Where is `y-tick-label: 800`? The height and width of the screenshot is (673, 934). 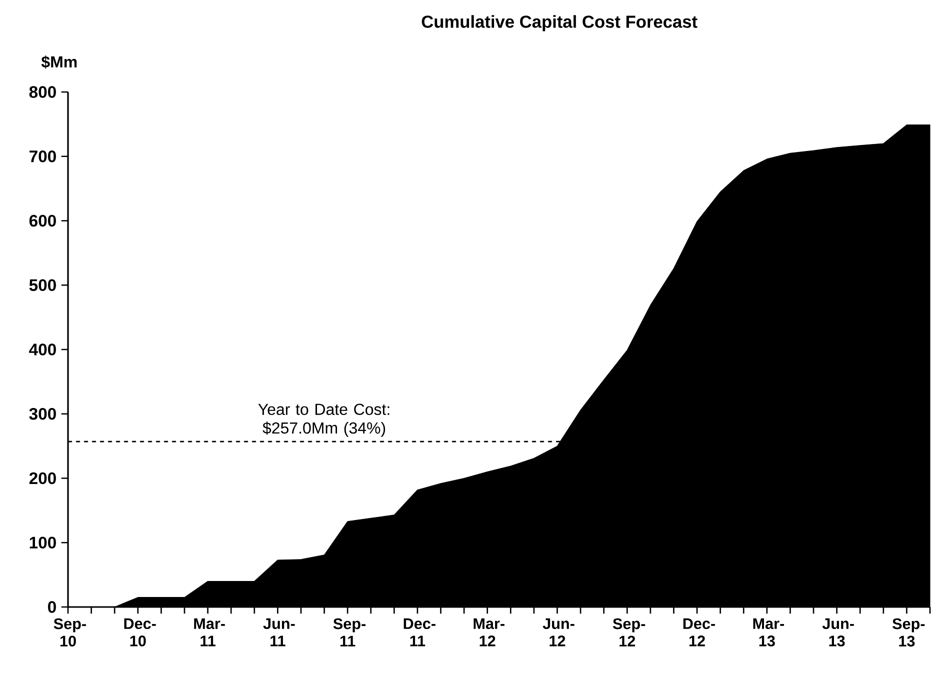 y-tick-label: 800 is located at coordinates (42, 92).